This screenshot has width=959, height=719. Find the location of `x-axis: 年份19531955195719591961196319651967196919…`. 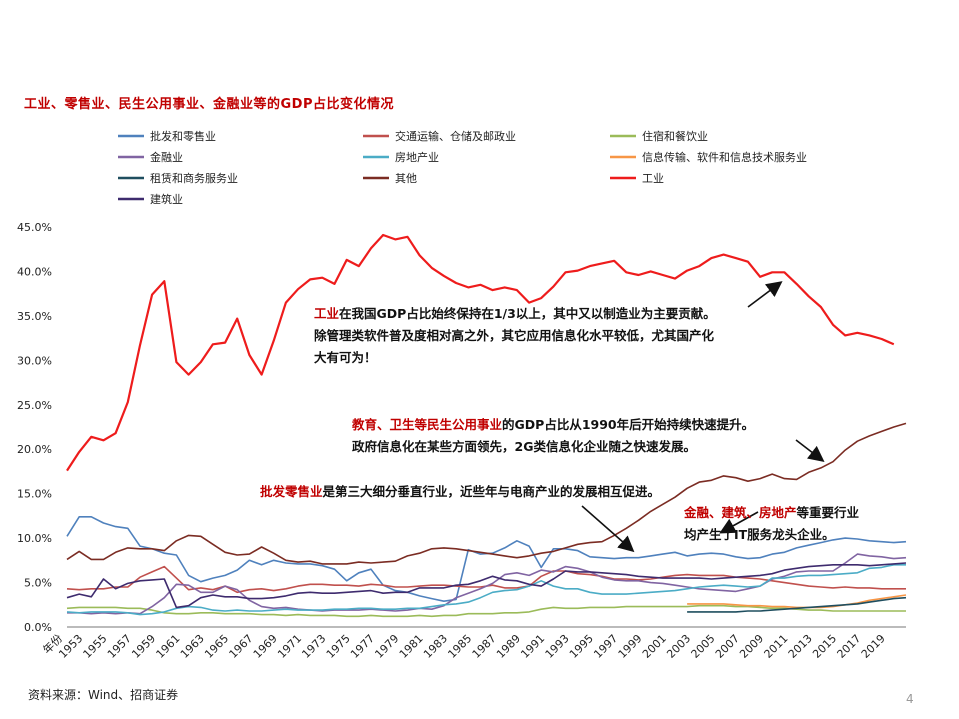

x-axis: 年份19531955195719591961196319651967196919… is located at coordinates (473, 643).